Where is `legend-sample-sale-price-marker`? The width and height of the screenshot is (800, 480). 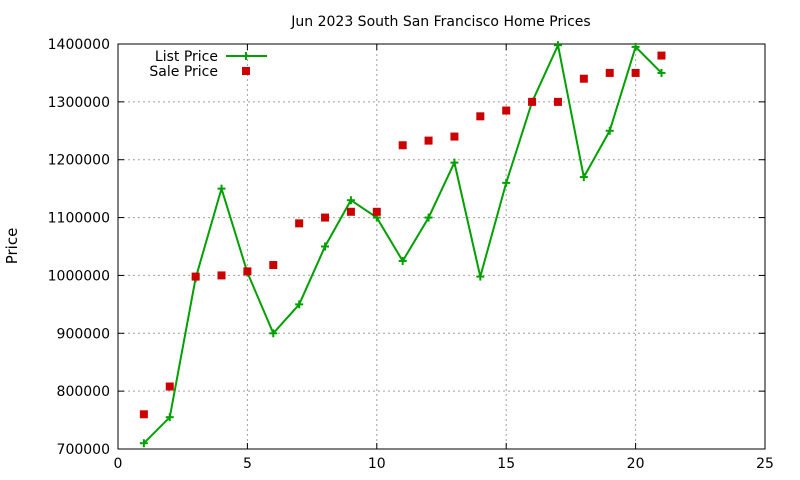 legend-sample-sale-price-marker is located at coordinates (246, 71).